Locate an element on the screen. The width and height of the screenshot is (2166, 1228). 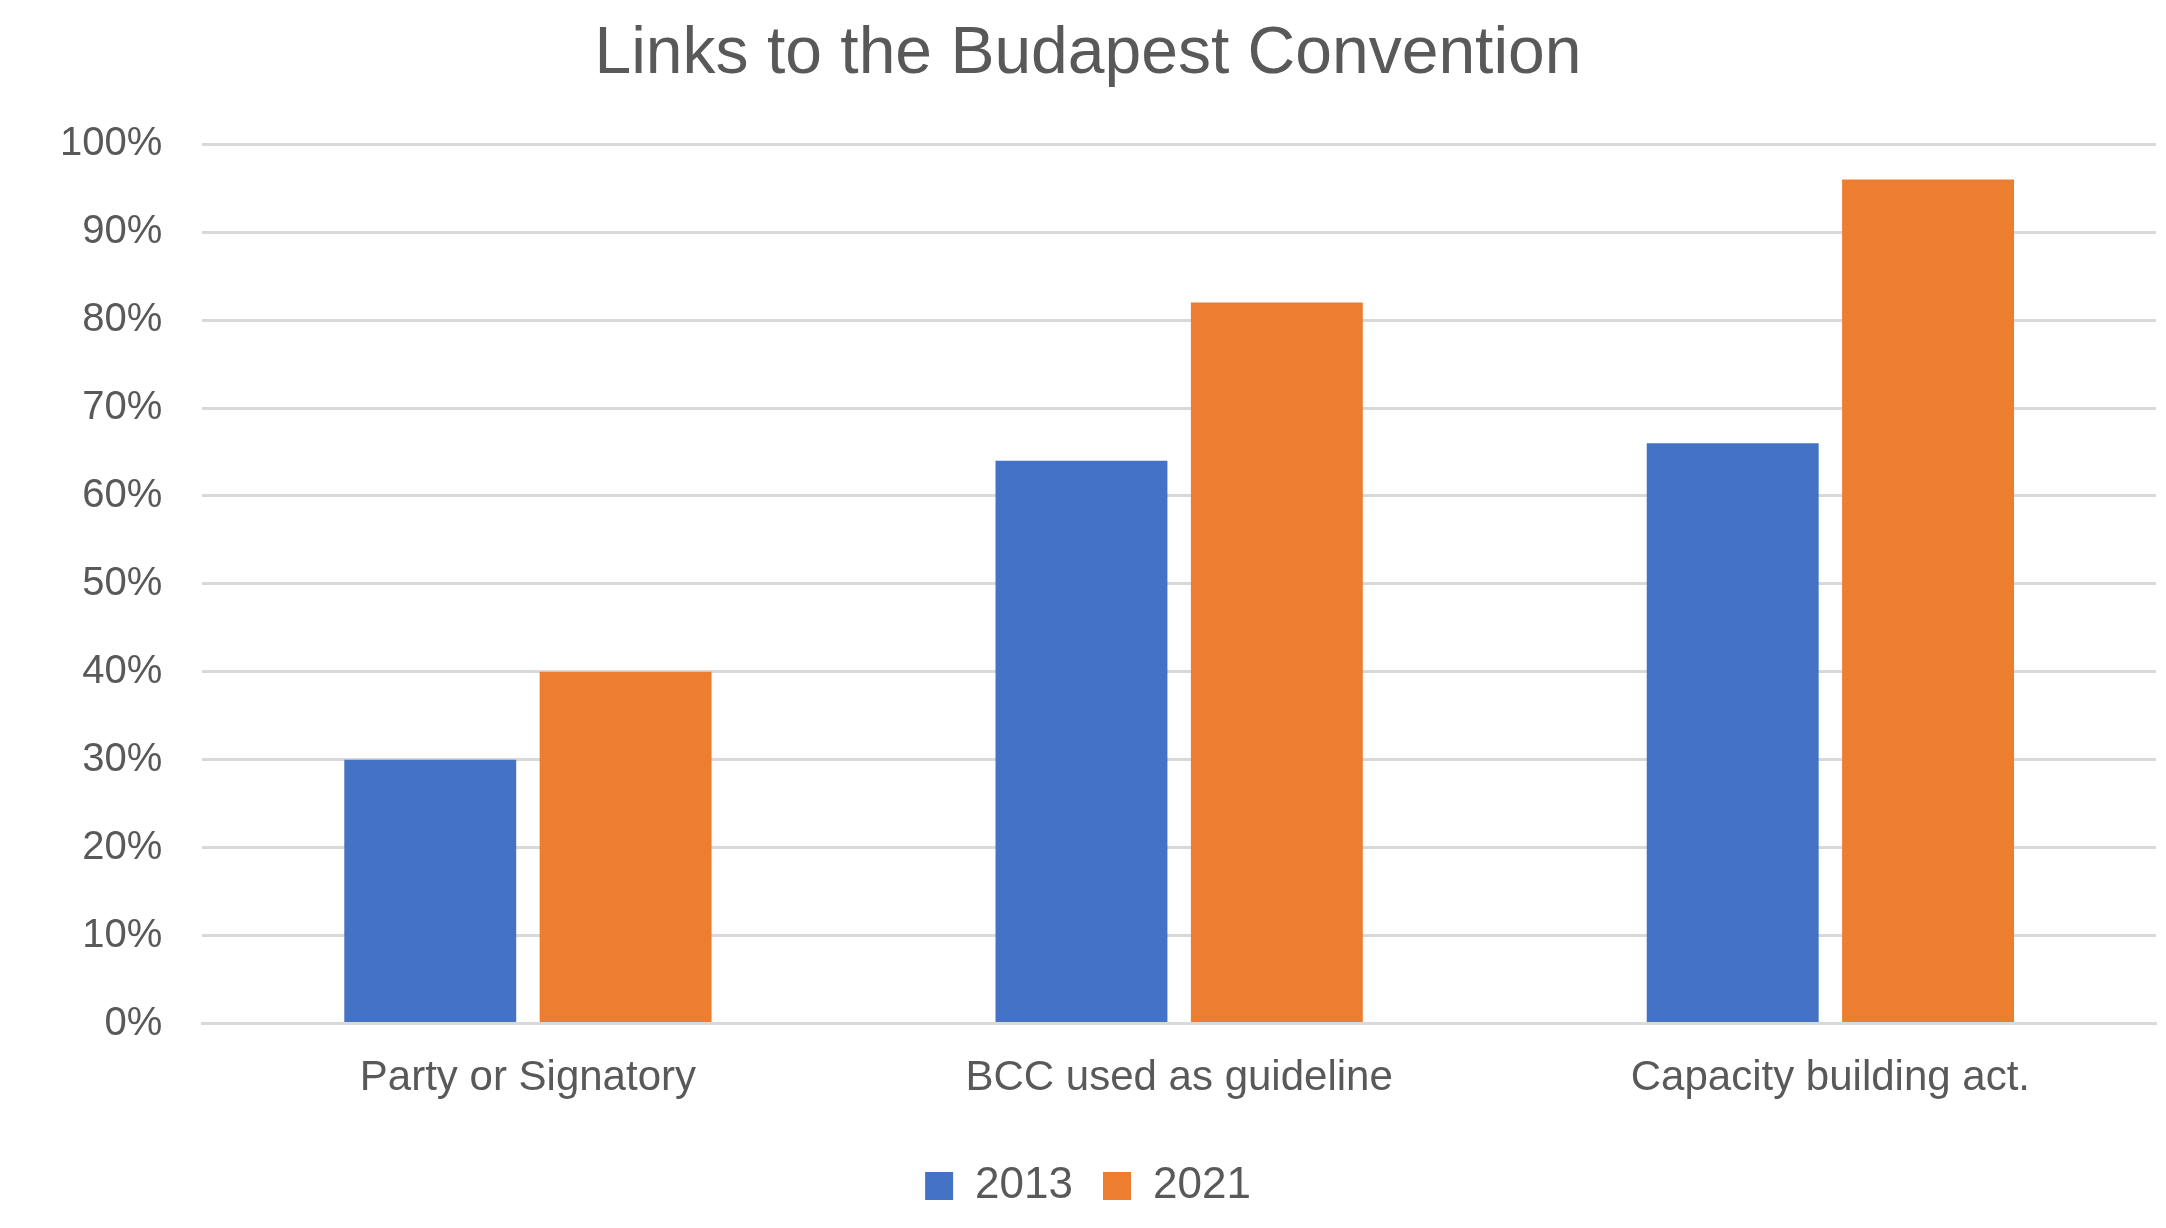
y-tick-label: 70% is located at coordinates (122, 405).